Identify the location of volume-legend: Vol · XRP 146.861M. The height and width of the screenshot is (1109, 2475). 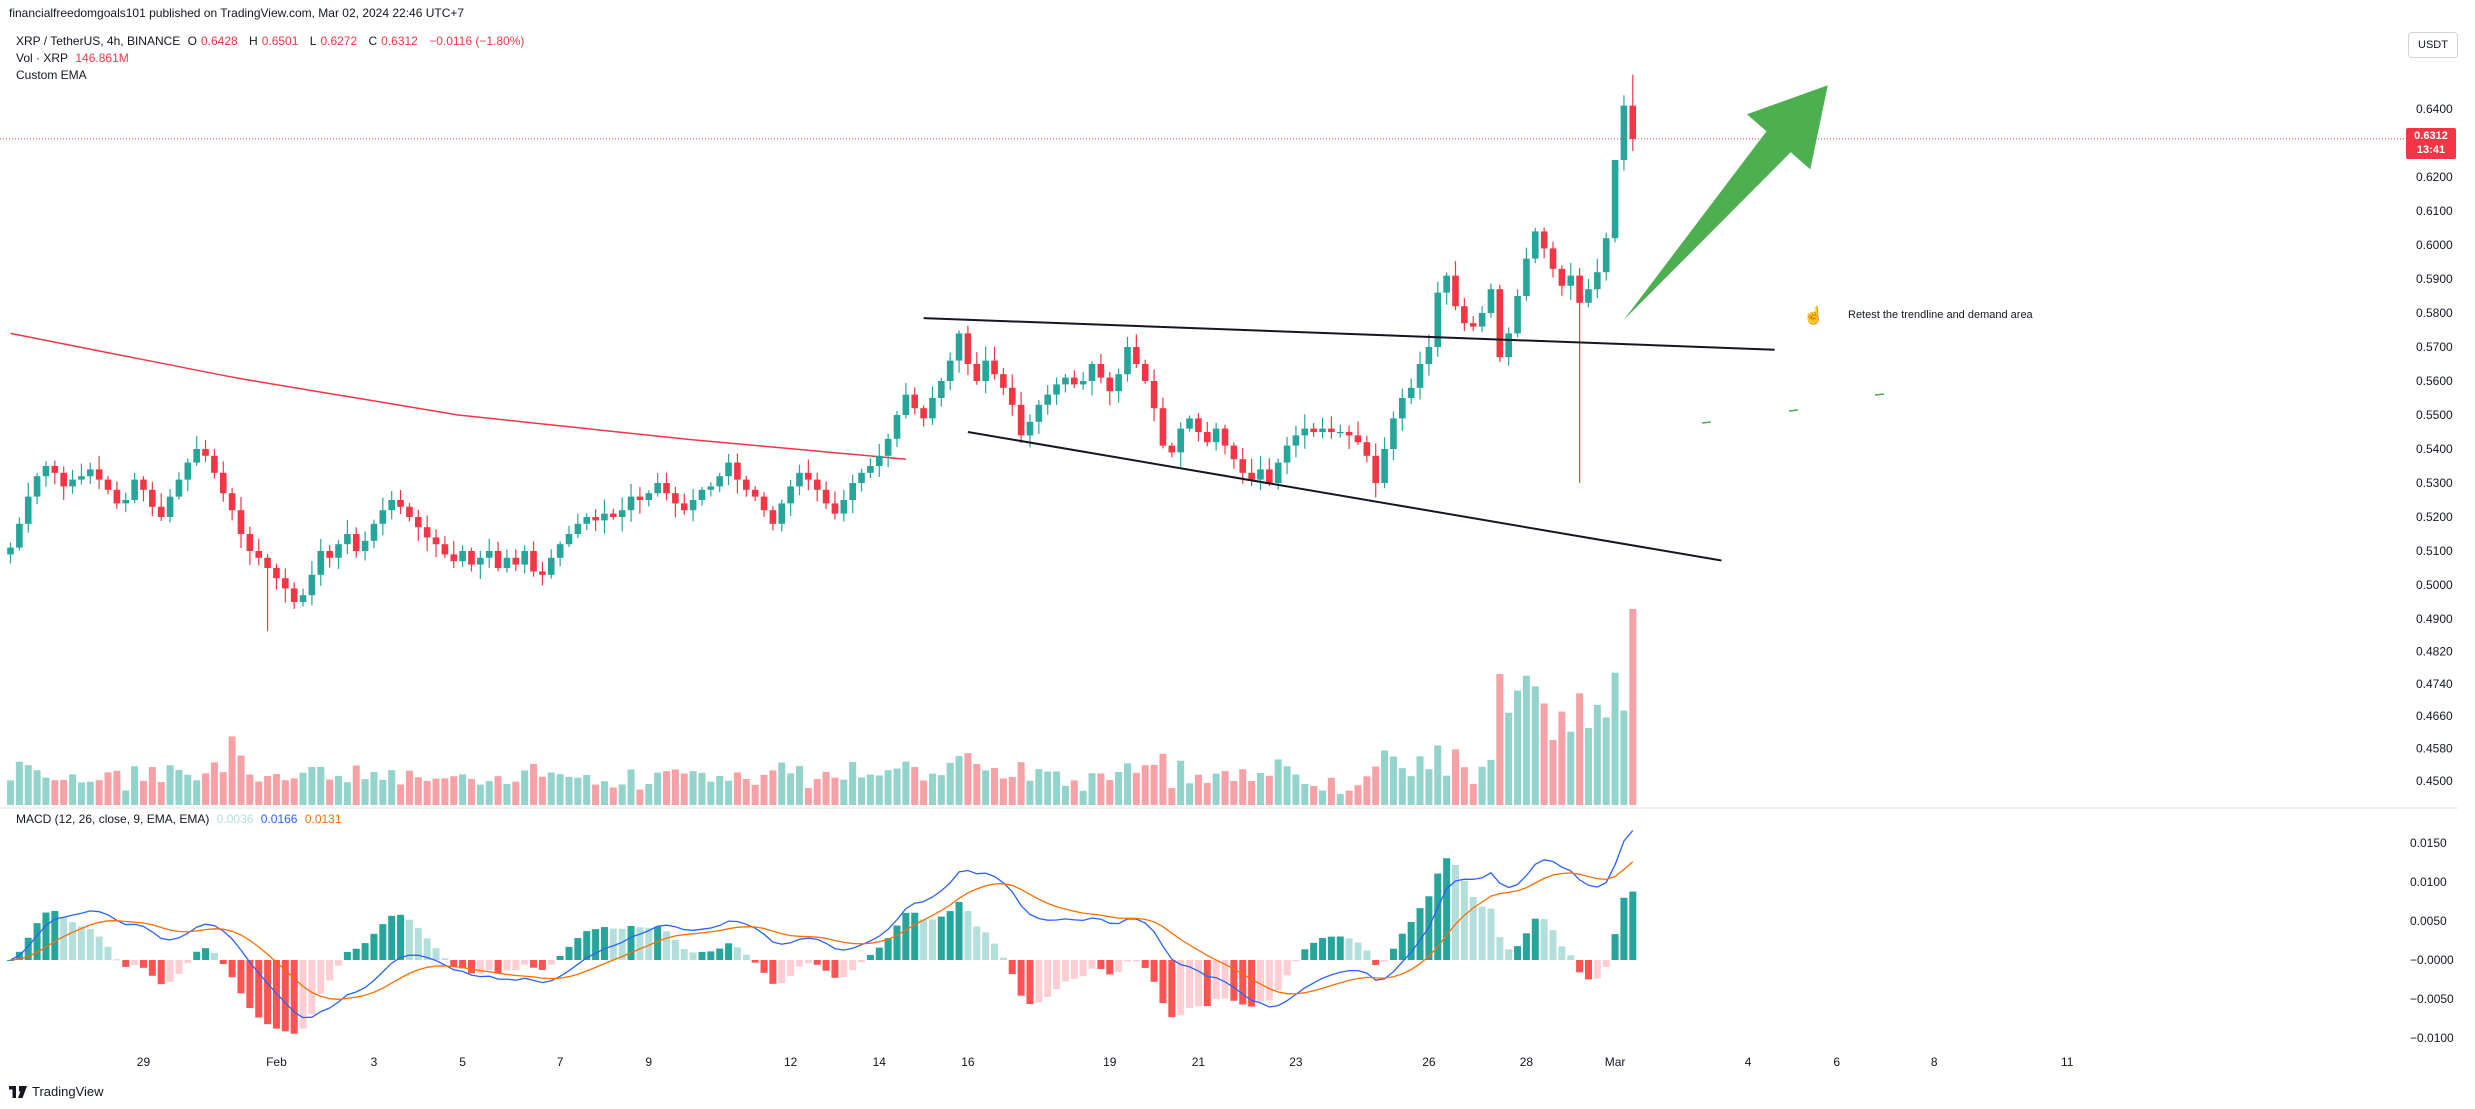
(74, 58).